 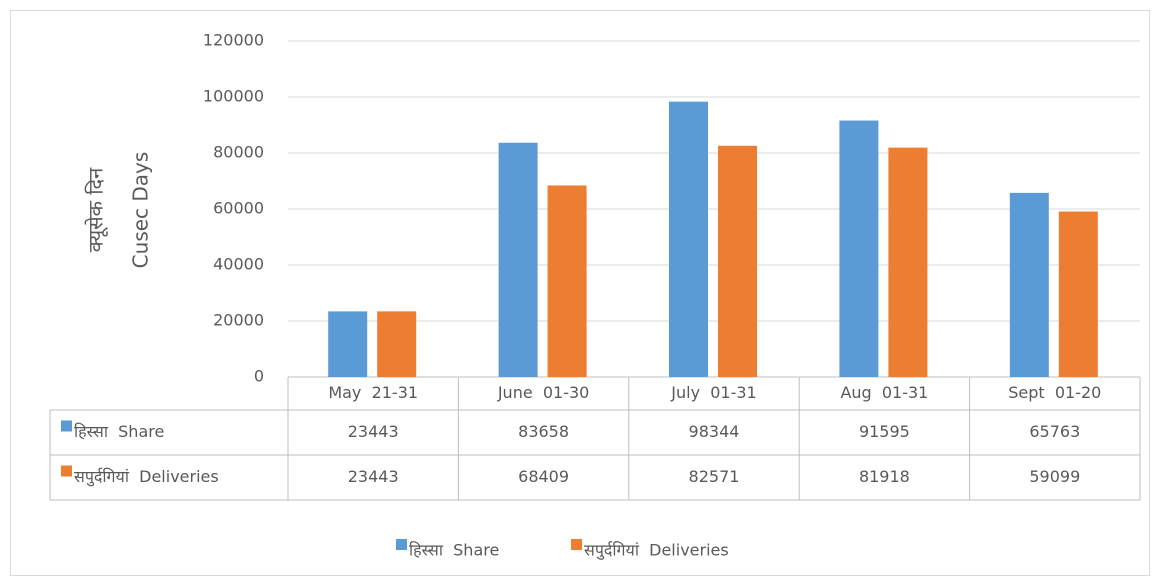 I want to click on table-cell: 59099, so click(x=1054, y=476).